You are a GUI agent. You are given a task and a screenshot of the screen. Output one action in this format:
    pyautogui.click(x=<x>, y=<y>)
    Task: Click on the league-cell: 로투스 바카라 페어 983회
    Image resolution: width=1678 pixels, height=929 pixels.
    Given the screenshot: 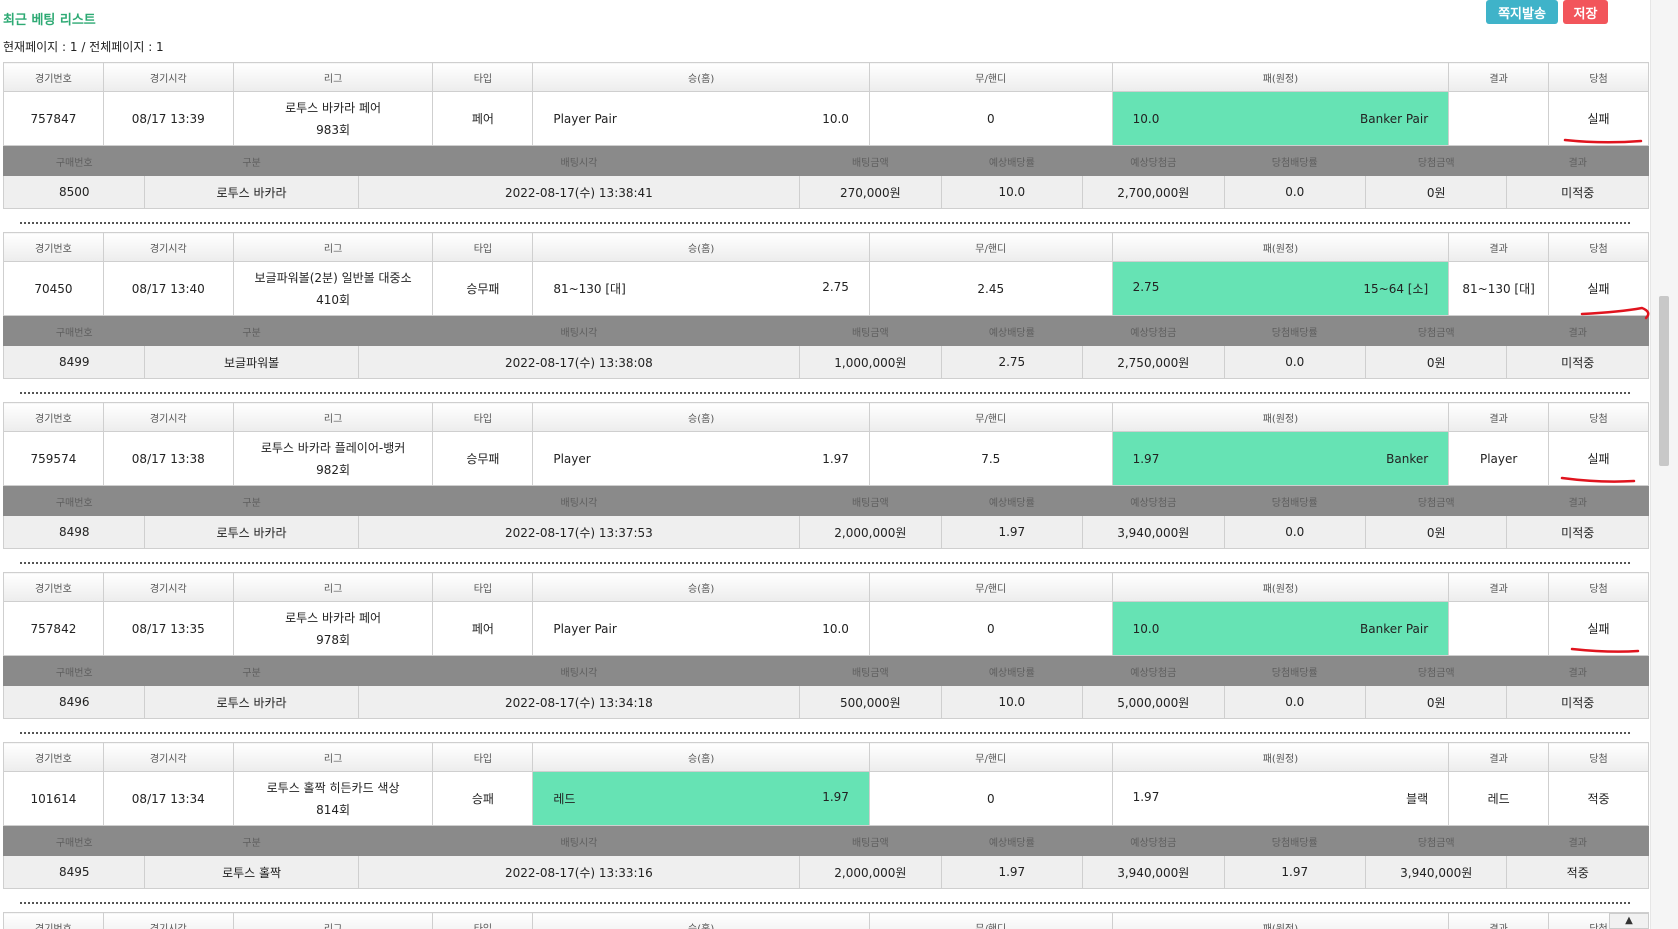 What is the action you would take?
    pyautogui.click(x=333, y=118)
    